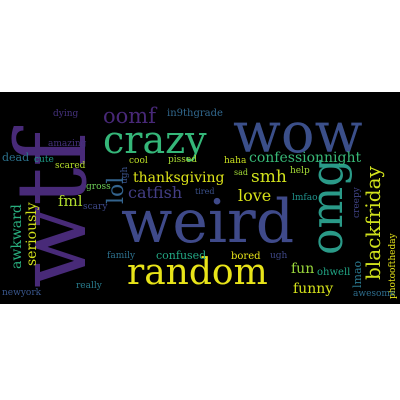 The image size is (400, 400). Describe the element at coordinates (70, 166) in the screenshot. I see `word-scared: scared` at that location.